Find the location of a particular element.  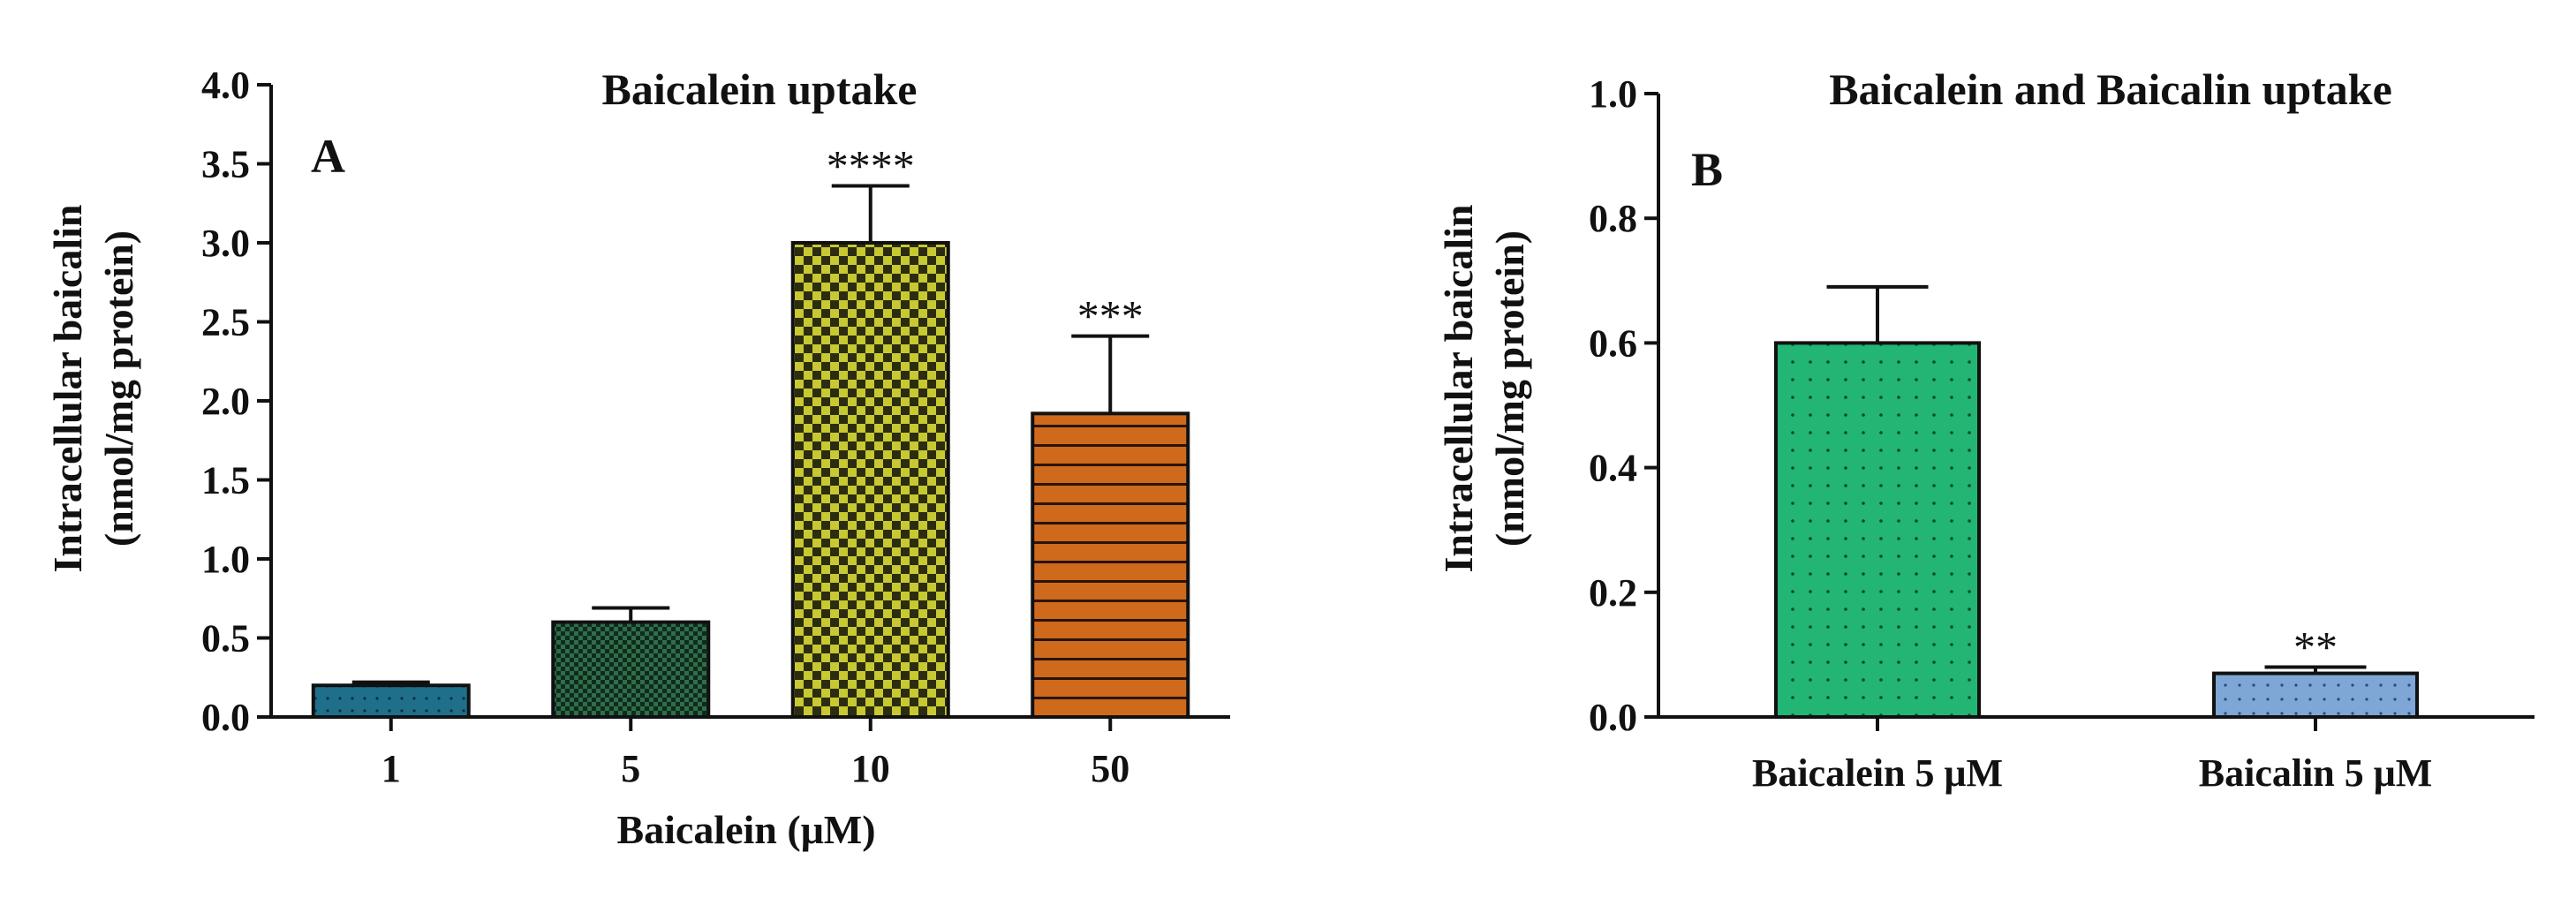

panel-a-title: Baicalein uptake is located at coordinates (760, 89).